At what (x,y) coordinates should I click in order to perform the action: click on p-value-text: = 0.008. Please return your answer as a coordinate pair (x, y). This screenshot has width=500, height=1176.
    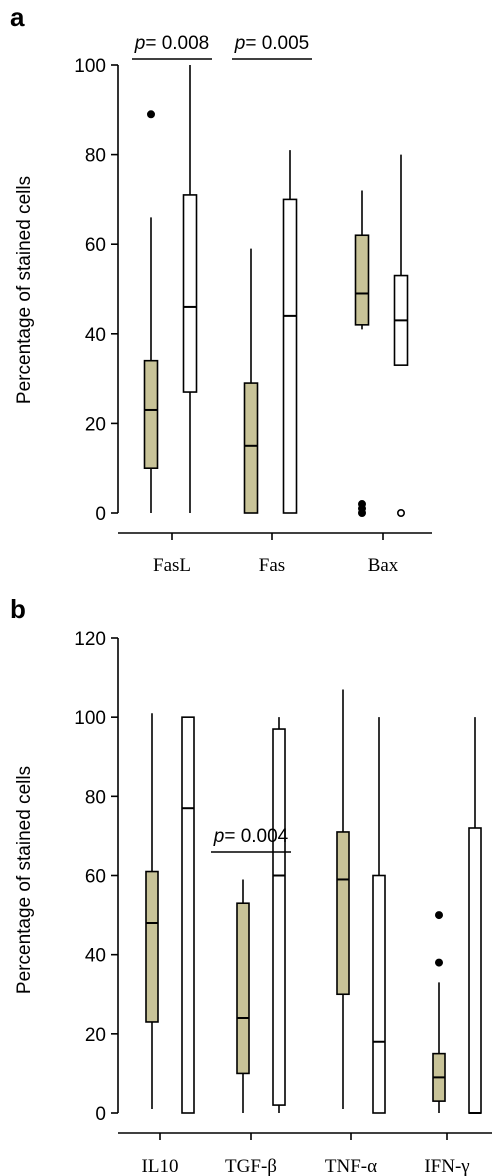
    Looking at the image, I should click on (177, 43).